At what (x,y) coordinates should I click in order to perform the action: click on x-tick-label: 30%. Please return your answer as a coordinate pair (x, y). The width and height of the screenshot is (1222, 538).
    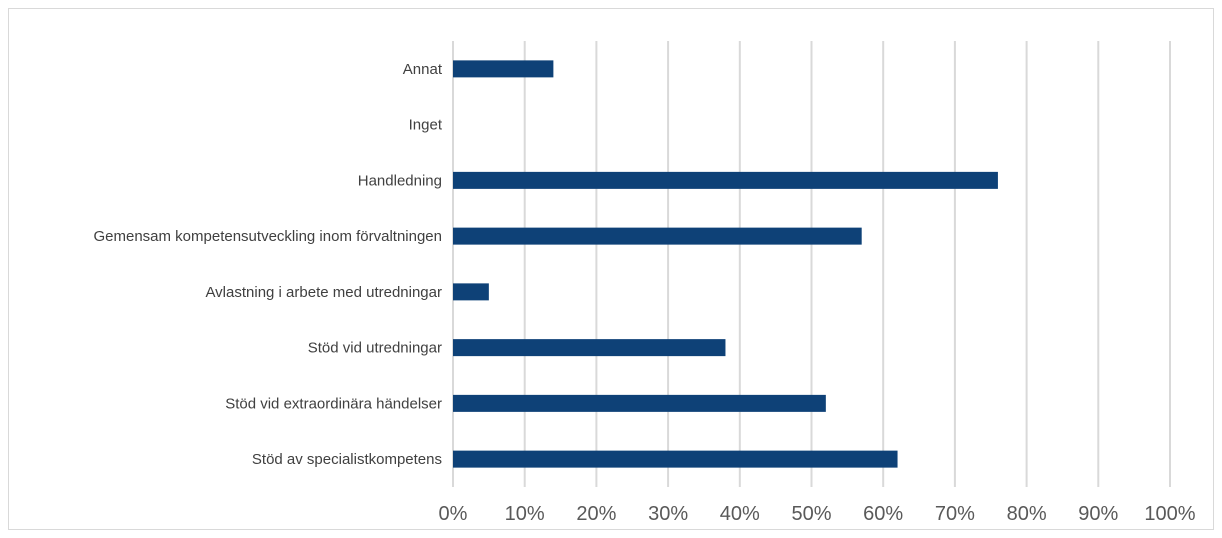
    Looking at the image, I should click on (668, 514).